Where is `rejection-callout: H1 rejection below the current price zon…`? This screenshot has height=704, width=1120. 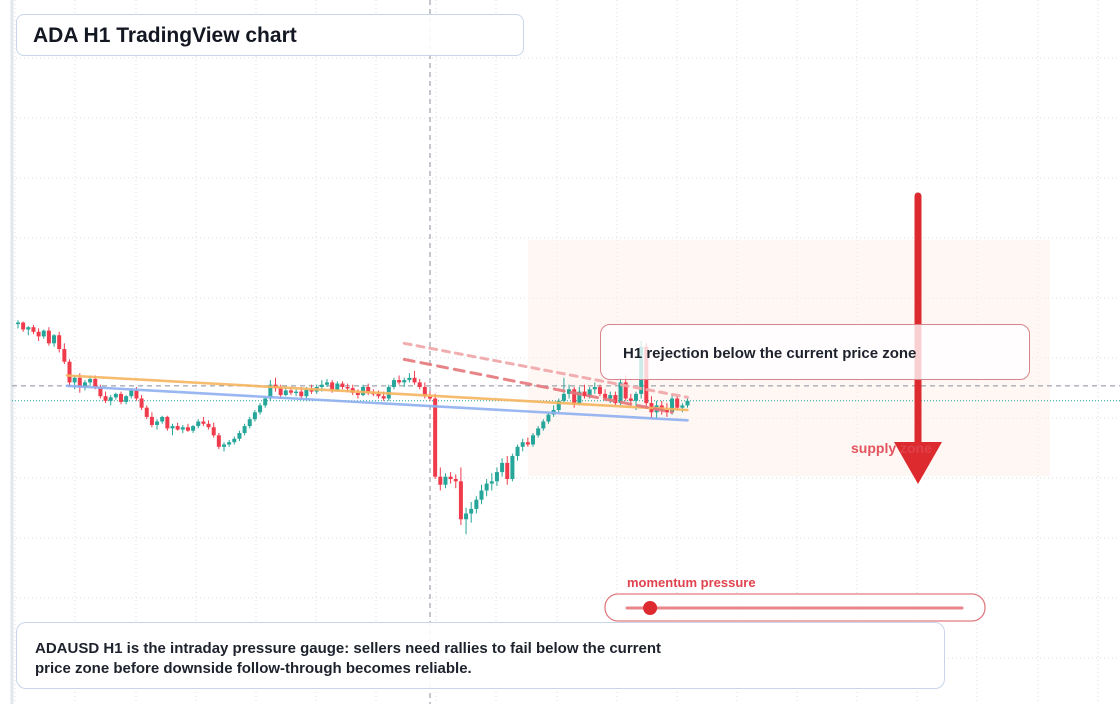 rejection-callout: H1 rejection below the current price zon… is located at coordinates (815, 352).